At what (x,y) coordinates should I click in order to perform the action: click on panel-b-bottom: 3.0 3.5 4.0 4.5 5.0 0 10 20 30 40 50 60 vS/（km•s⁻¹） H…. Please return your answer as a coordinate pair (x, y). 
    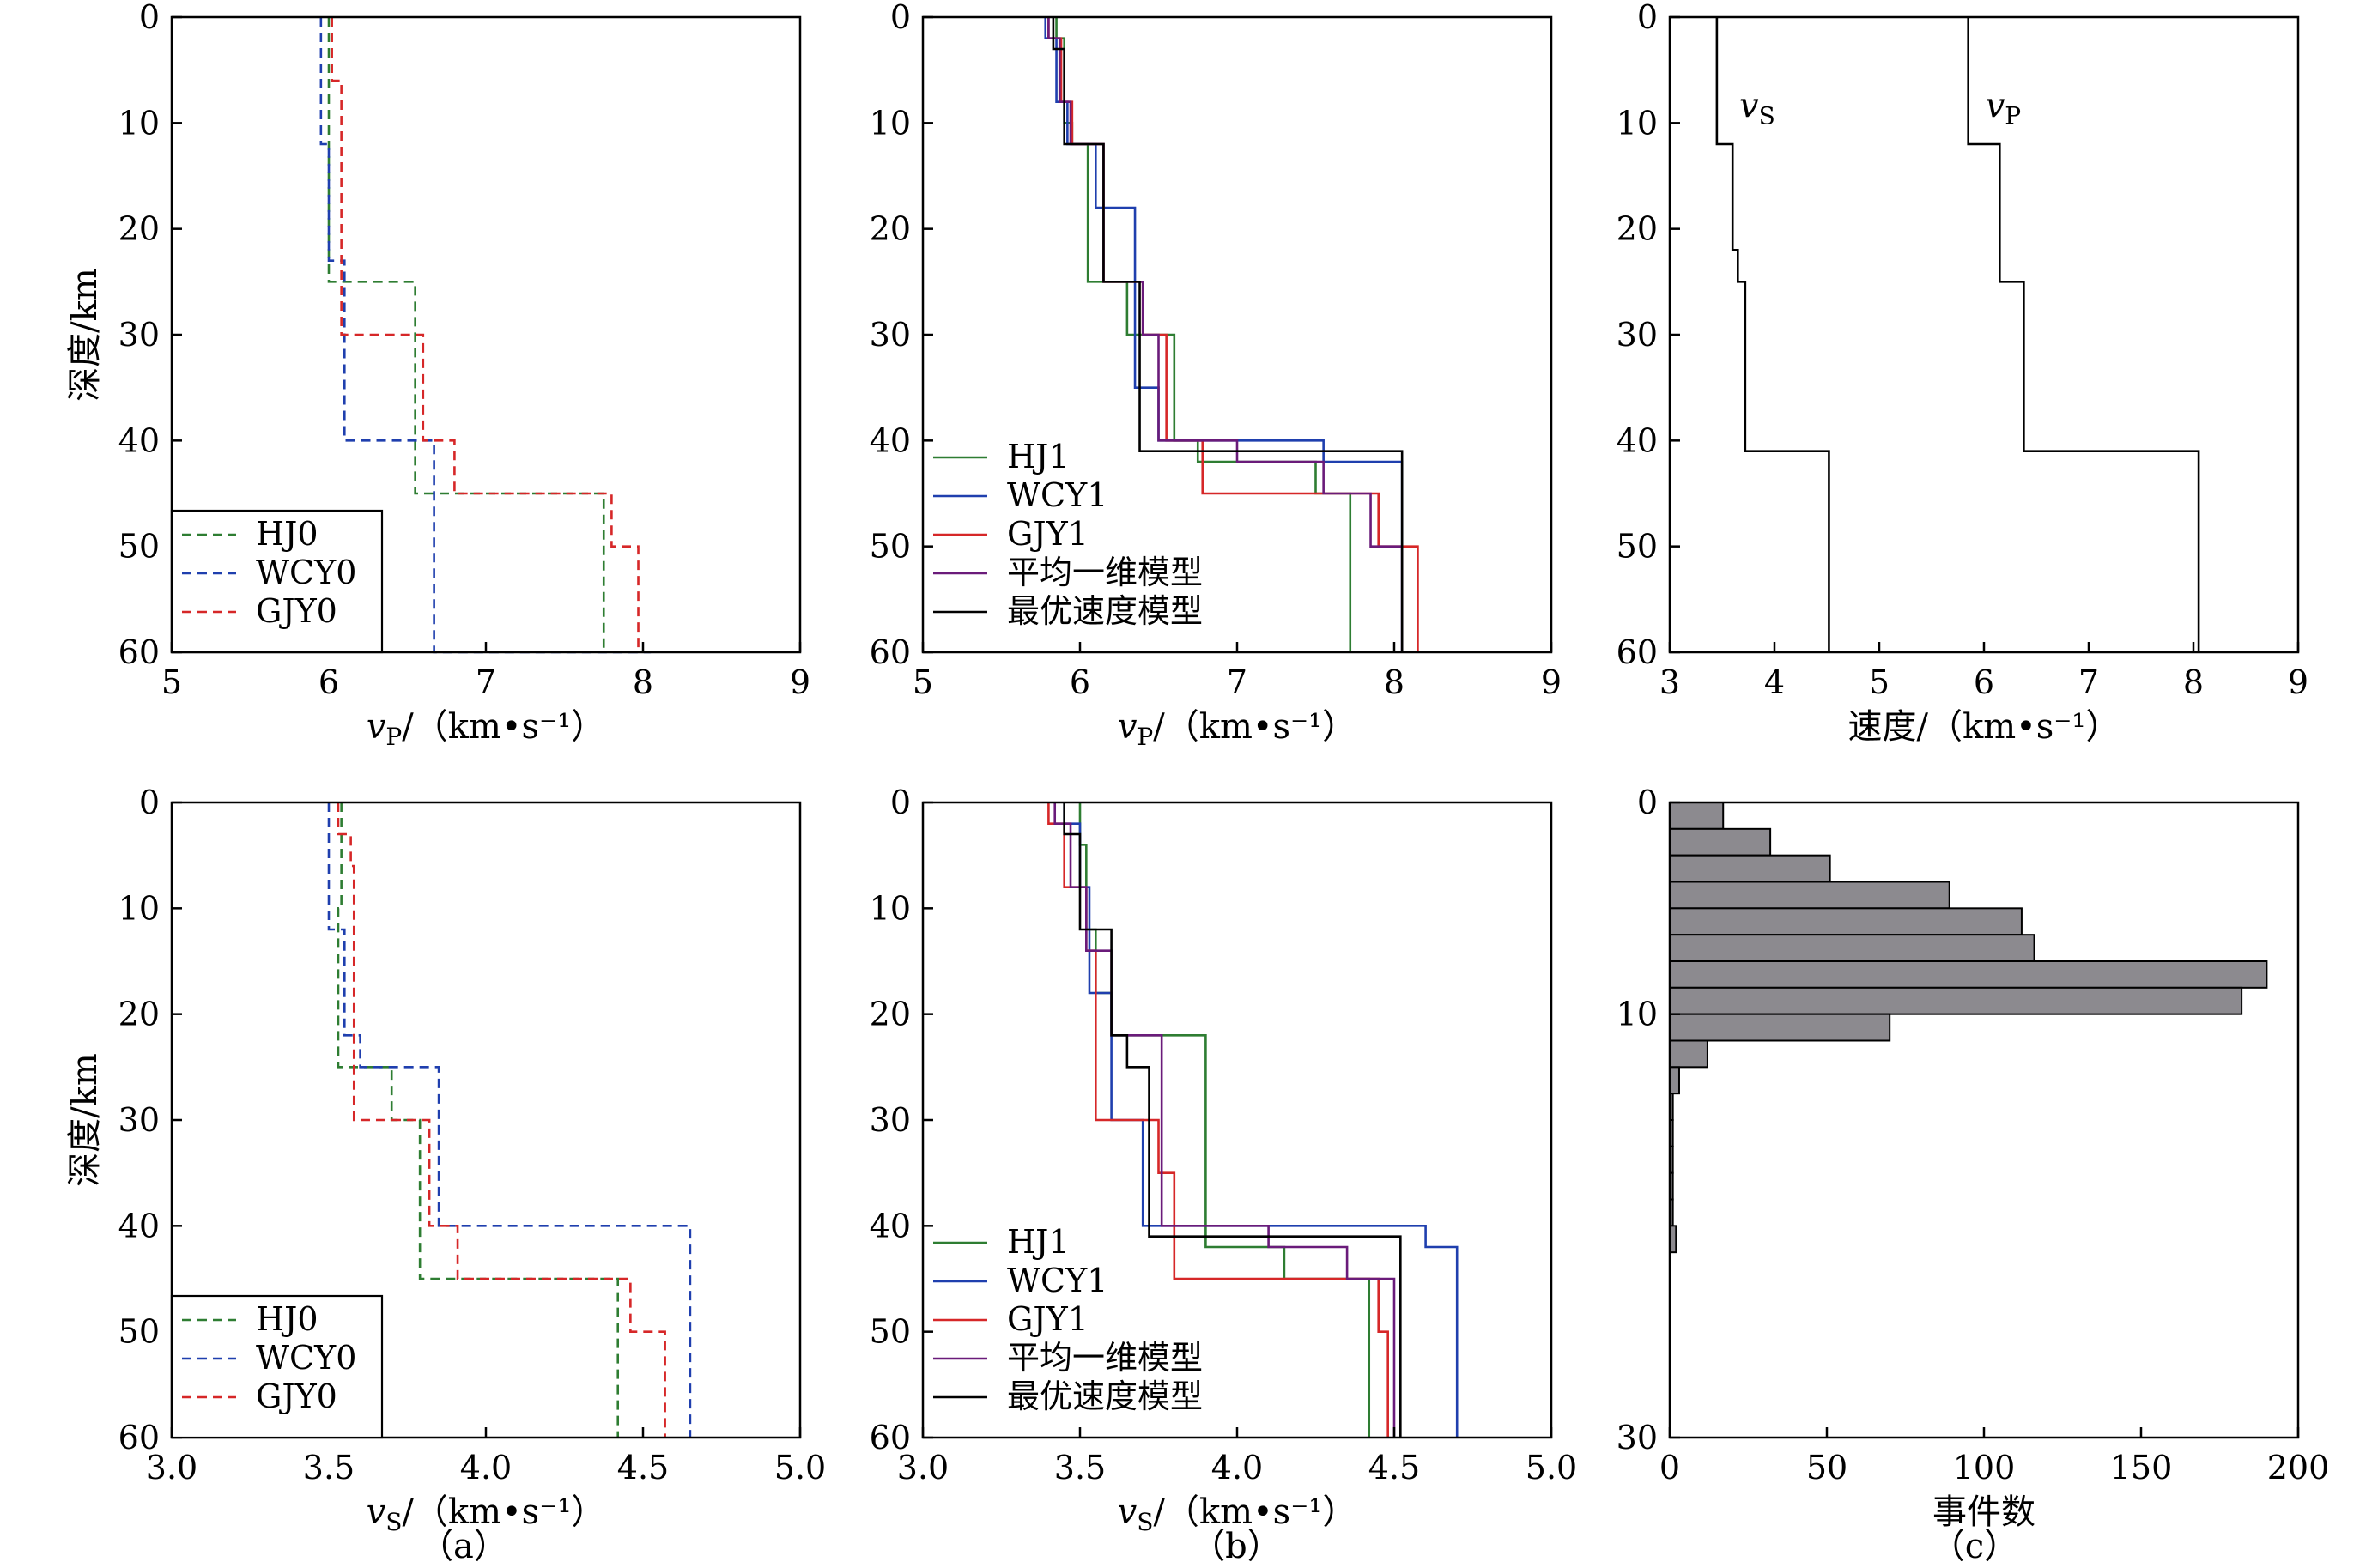
    Looking at the image, I should click on (1224, 1160).